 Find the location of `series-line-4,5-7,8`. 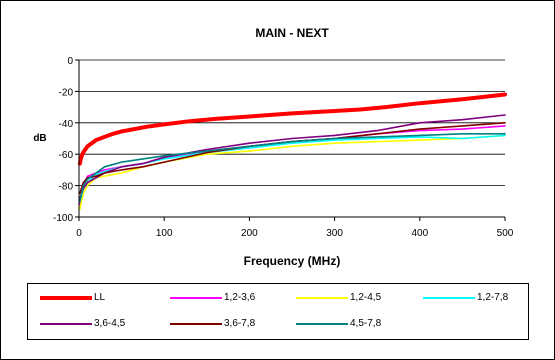

series-line-4,5-7,8 is located at coordinates (292, 168).